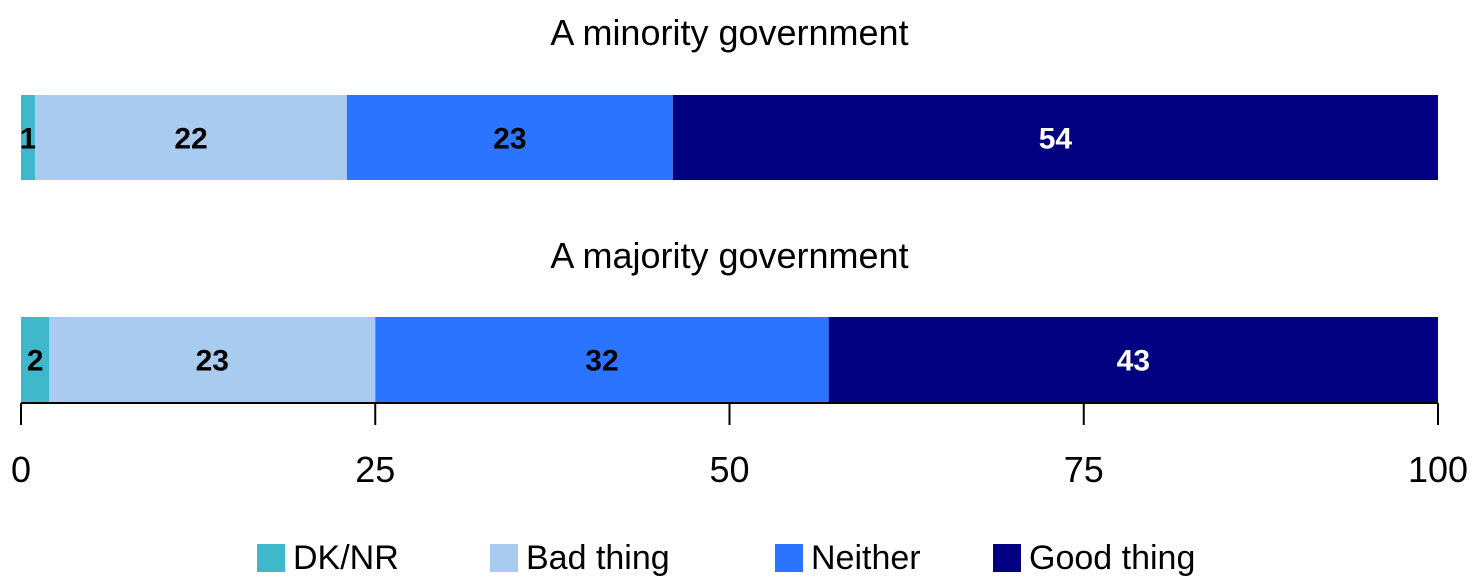 This screenshot has height=586, width=1483. Describe the element at coordinates (1112, 557) in the screenshot. I see `legend-label-good-thing: Good thing` at that location.